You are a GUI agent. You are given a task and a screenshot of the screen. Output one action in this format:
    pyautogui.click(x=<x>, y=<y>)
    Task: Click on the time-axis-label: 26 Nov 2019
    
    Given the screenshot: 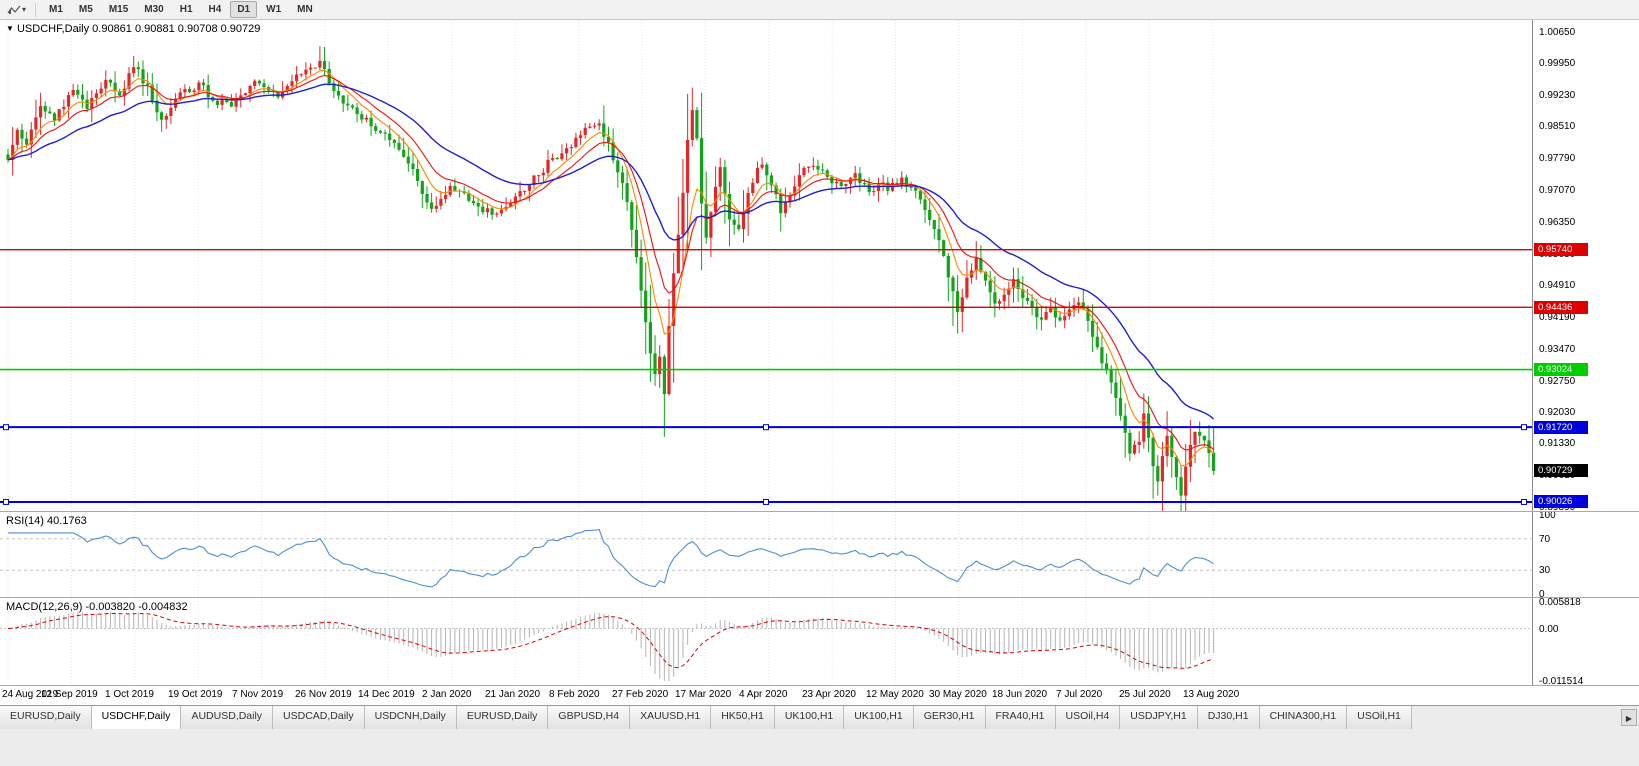 What is the action you would take?
    pyautogui.click(x=323, y=694)
    